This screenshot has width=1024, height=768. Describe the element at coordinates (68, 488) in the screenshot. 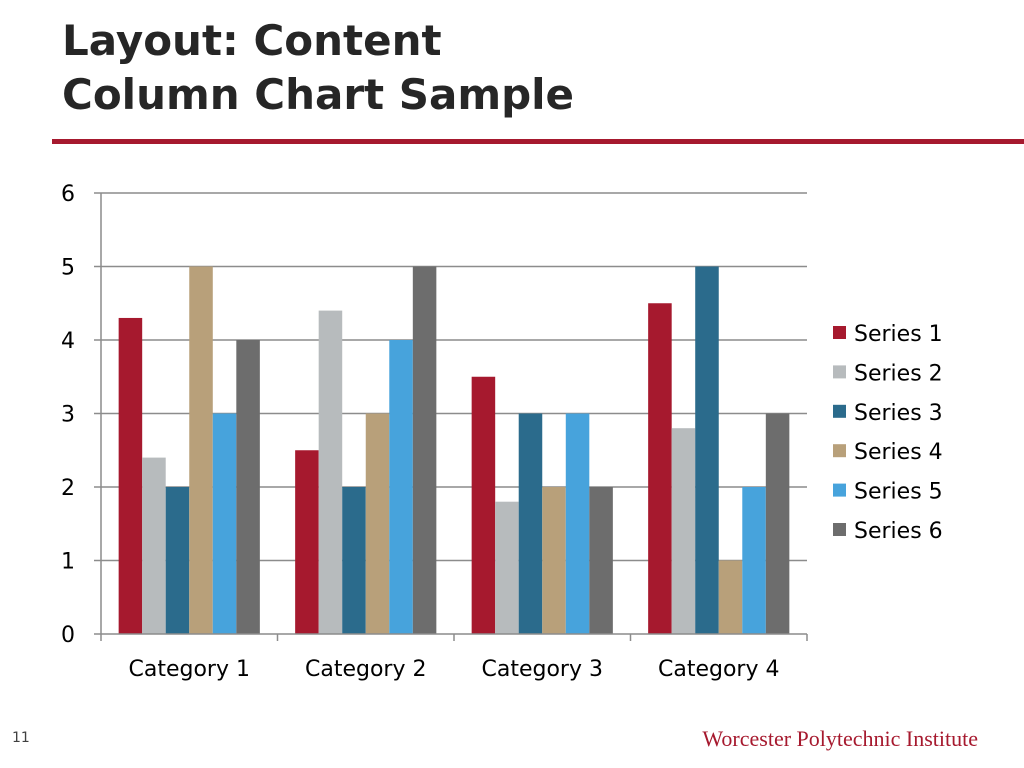

I see `y-tick-label: 2` at that location.